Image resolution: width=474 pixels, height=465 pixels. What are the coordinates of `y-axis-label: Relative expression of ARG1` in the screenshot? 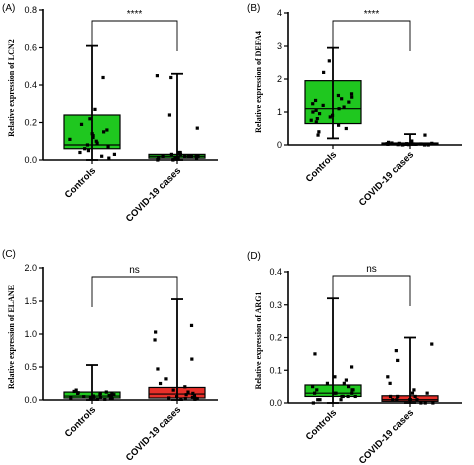 It's located at (258, 341).